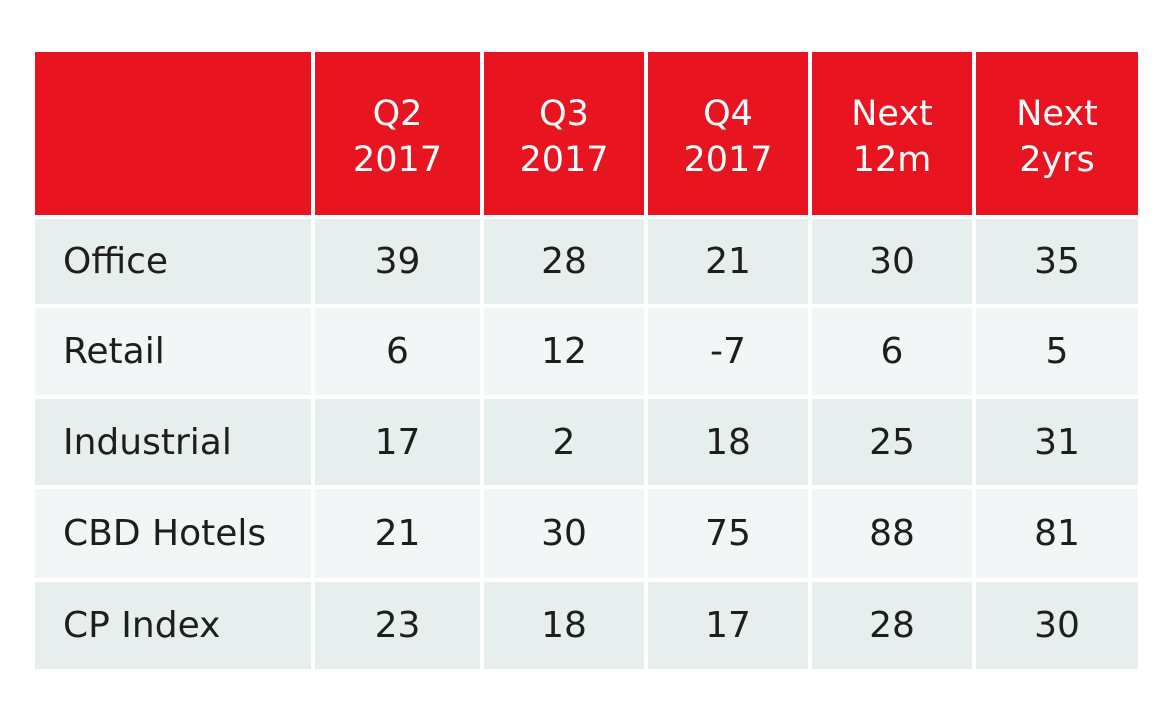 This screenshot has height=704, width=1160. I want to click on table-cell: 2, so click(564, 442).